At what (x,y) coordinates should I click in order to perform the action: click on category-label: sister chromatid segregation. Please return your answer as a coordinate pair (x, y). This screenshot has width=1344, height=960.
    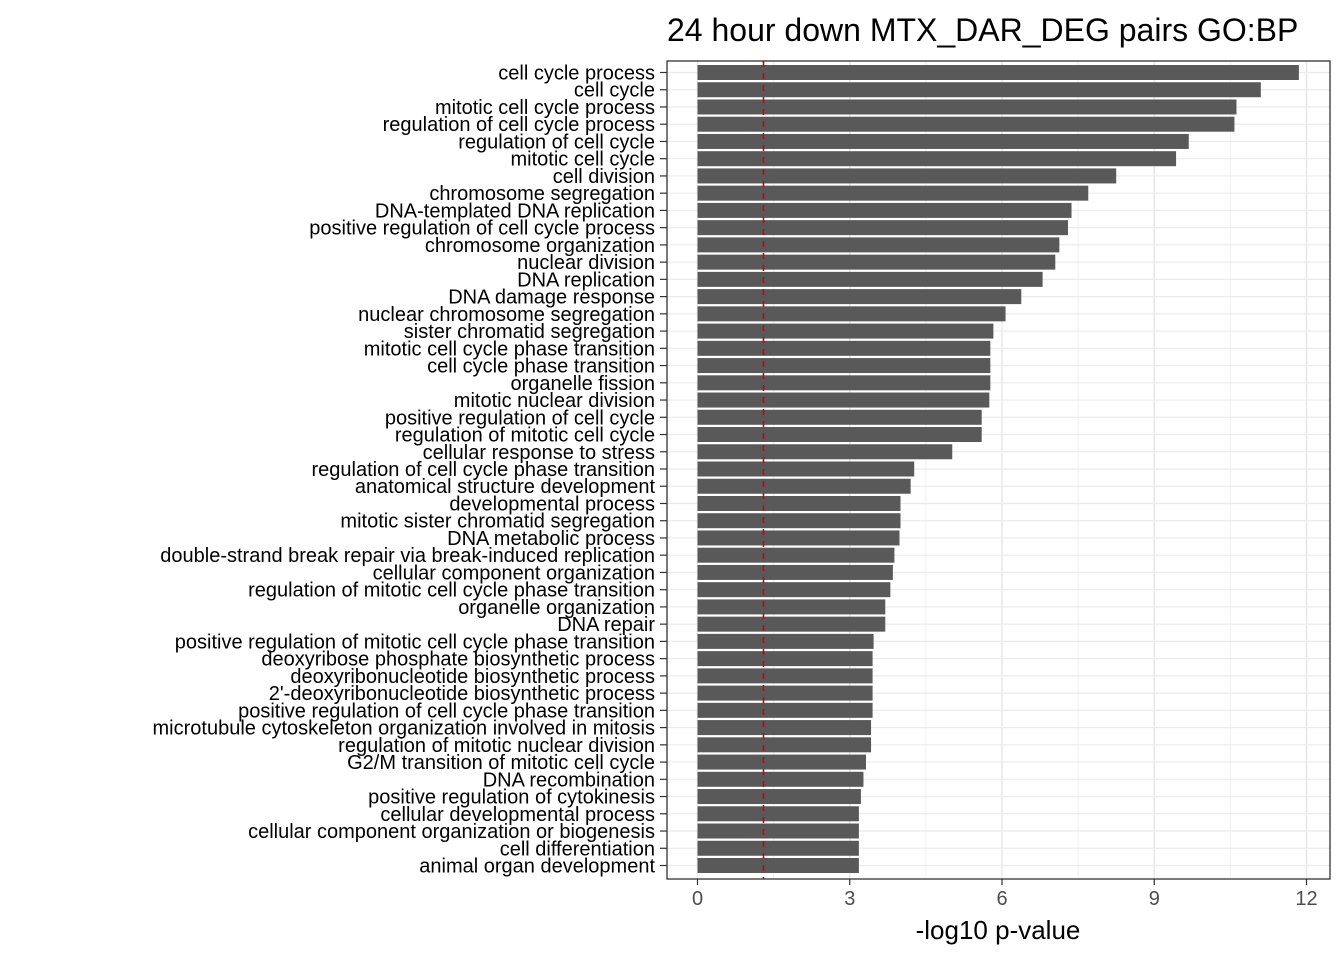
    Looking at the image, I should click on (529, 332).